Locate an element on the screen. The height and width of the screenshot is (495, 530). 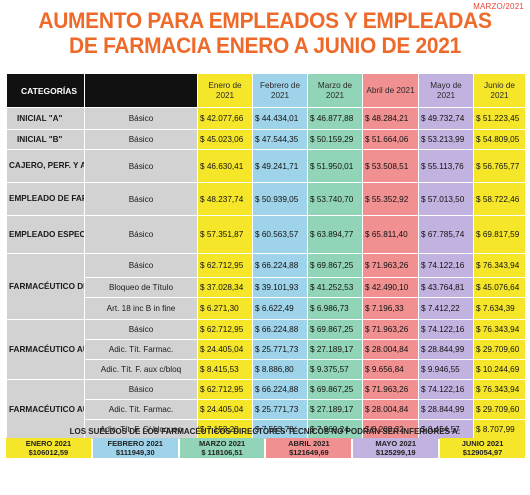
salary-cell: $ 57.351,87 is located at coordinates (225, 234).